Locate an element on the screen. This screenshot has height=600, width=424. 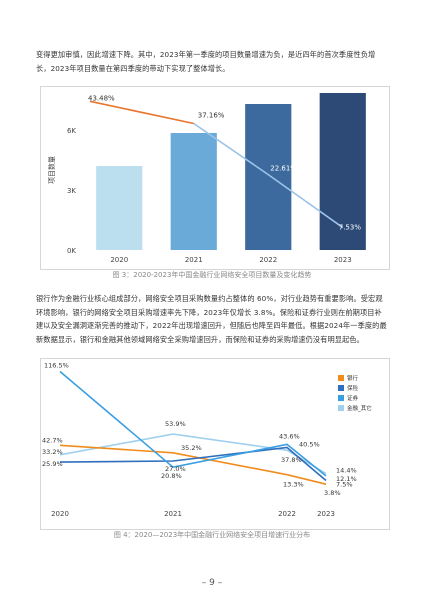
chart2-data-label: 116.5% is located at coordinates (56, 366).